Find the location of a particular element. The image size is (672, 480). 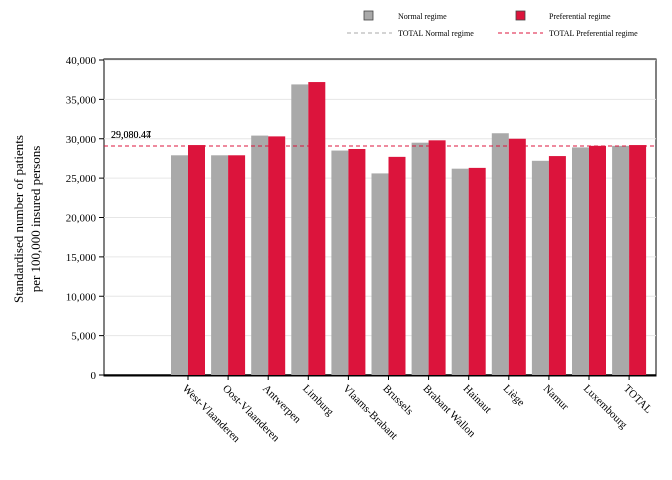

reference-label-total-normal: 29,080.47 is located at coordinates (131, 135).